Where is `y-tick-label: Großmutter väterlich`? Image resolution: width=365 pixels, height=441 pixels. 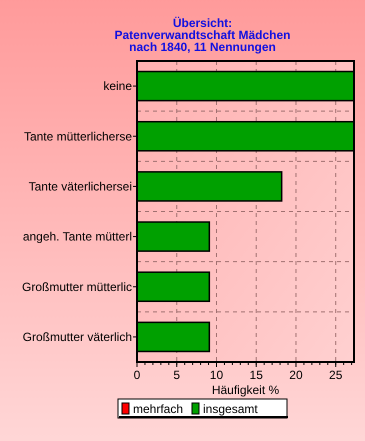
y-tick-label: Großmutter väterlich is located at coordinates (77, 337).